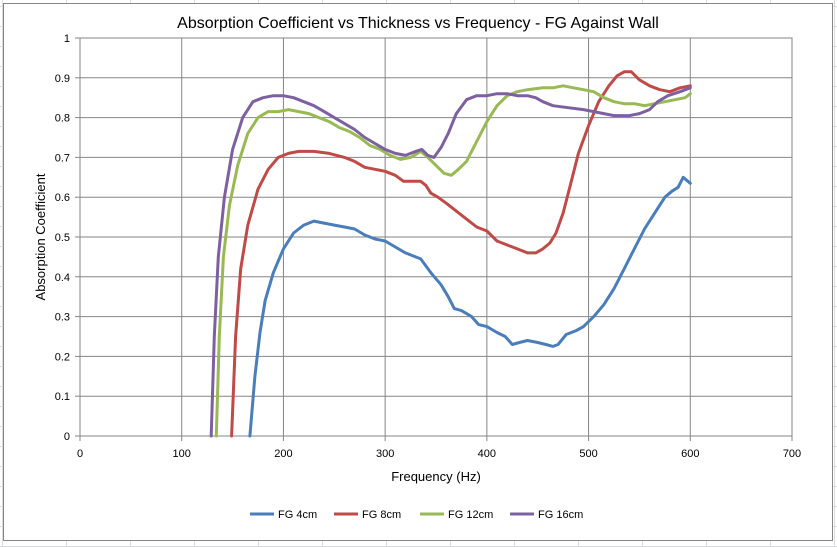 This screenshot has width=837, height=547. Describe the element at coordinates (560, 515) in the screenshot. I see `legend-label: FG 16cm` at that location.